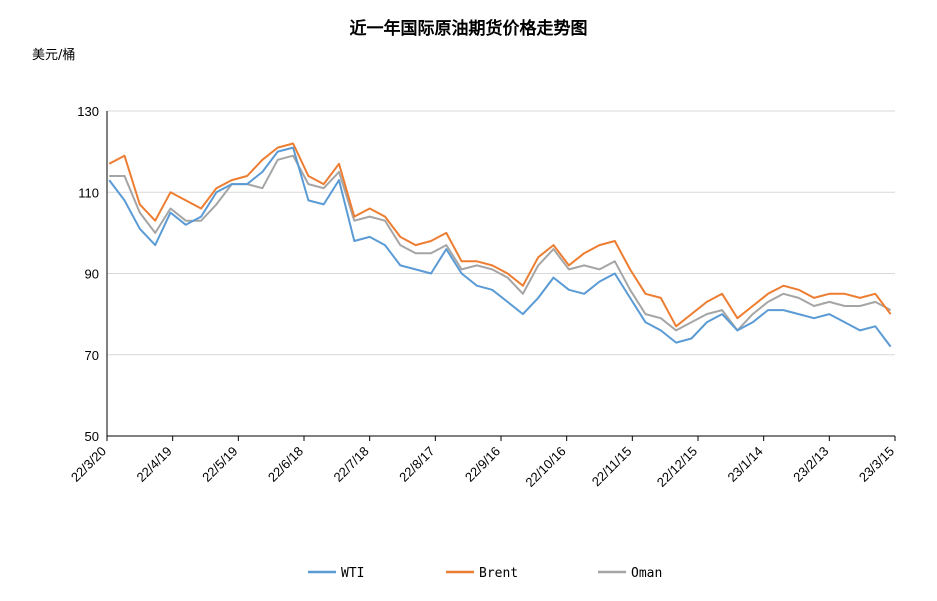  Describe the element at coordinates (285, 464) in the screenshot. I see `x-tick-label: 22/6/18` at that location.